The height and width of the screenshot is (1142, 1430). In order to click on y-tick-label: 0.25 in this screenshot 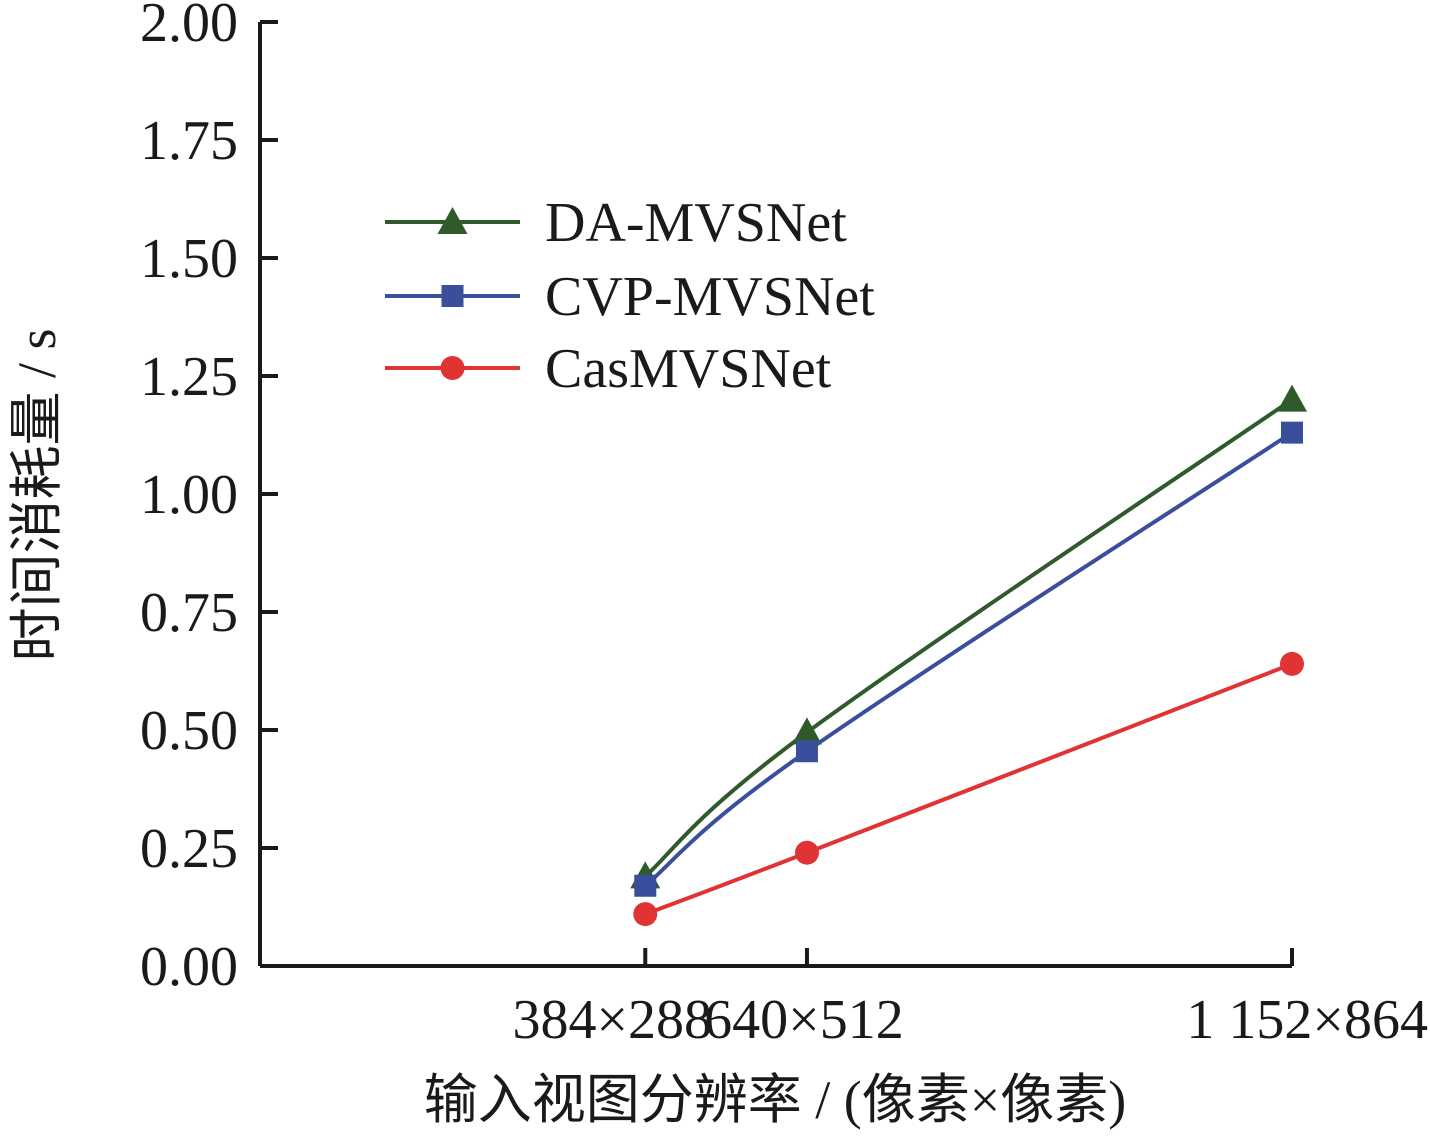, I will do `click(189, 849)`.